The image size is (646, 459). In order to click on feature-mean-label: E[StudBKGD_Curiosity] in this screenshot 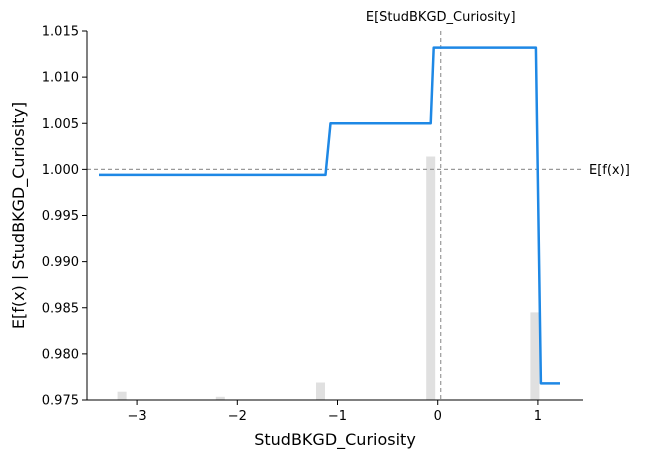, I will do `click(441, 17)`.